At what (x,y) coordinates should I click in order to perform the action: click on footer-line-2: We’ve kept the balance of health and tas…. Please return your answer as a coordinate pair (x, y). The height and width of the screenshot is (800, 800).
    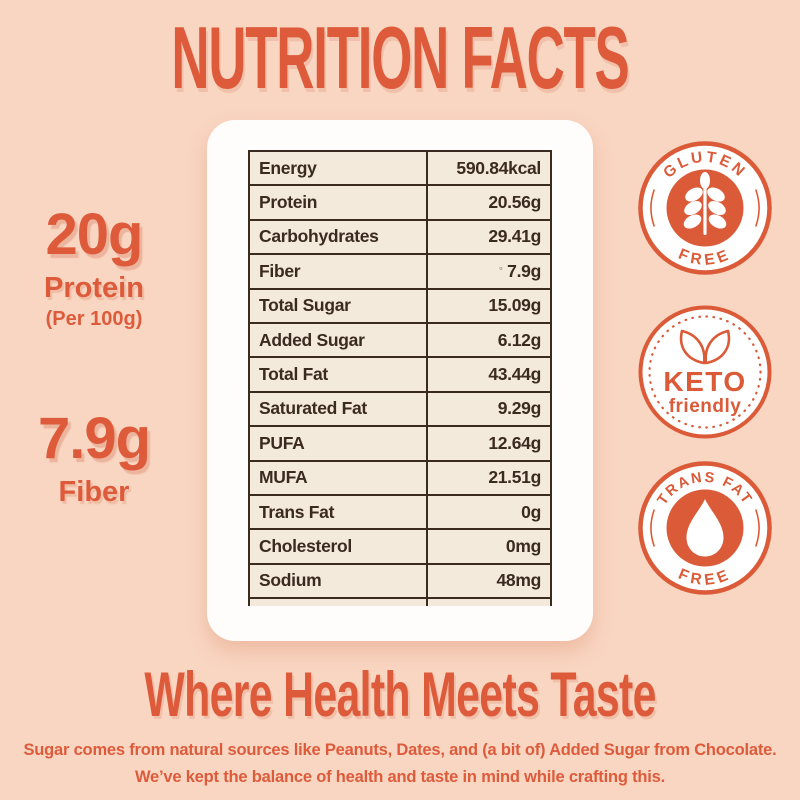
    Looking at the image, I should click on (400, 776).